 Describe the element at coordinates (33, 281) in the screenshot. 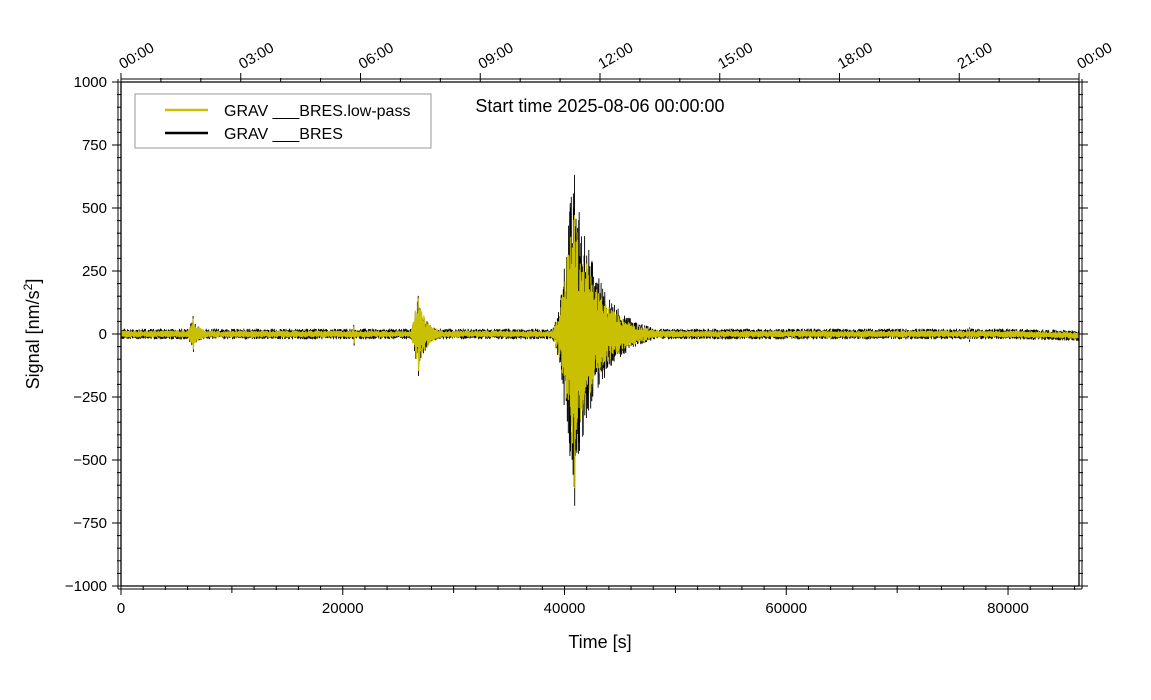

I see `y-axis-label-suffix: ]` at that location.